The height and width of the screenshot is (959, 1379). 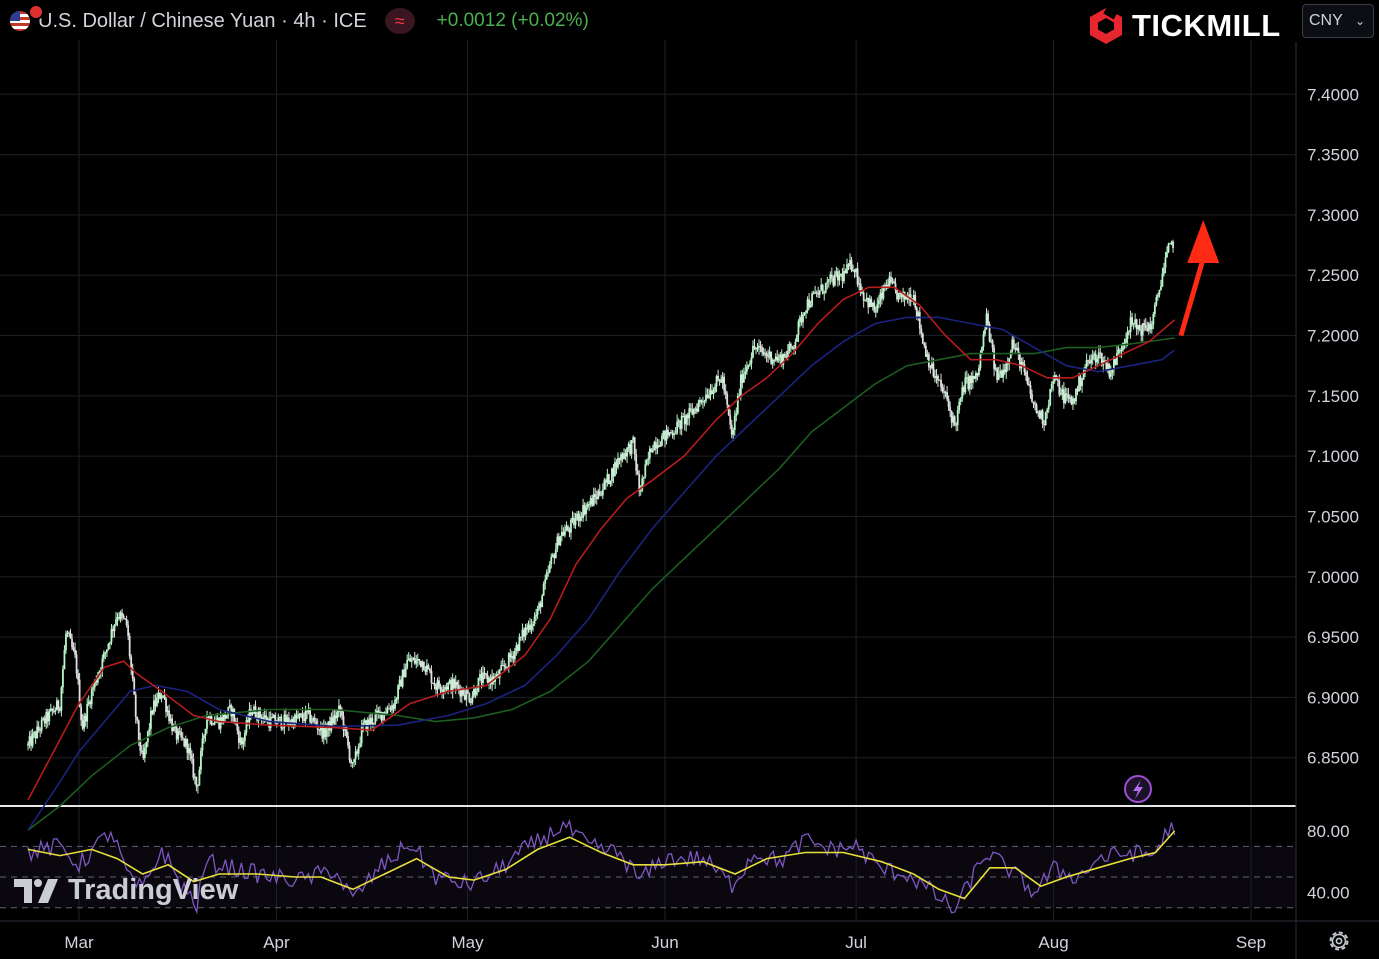 What do you see at coordinates (601, 865) in the screenshot?
I see `rsi-ma-line` at bounding box center [601, 865].